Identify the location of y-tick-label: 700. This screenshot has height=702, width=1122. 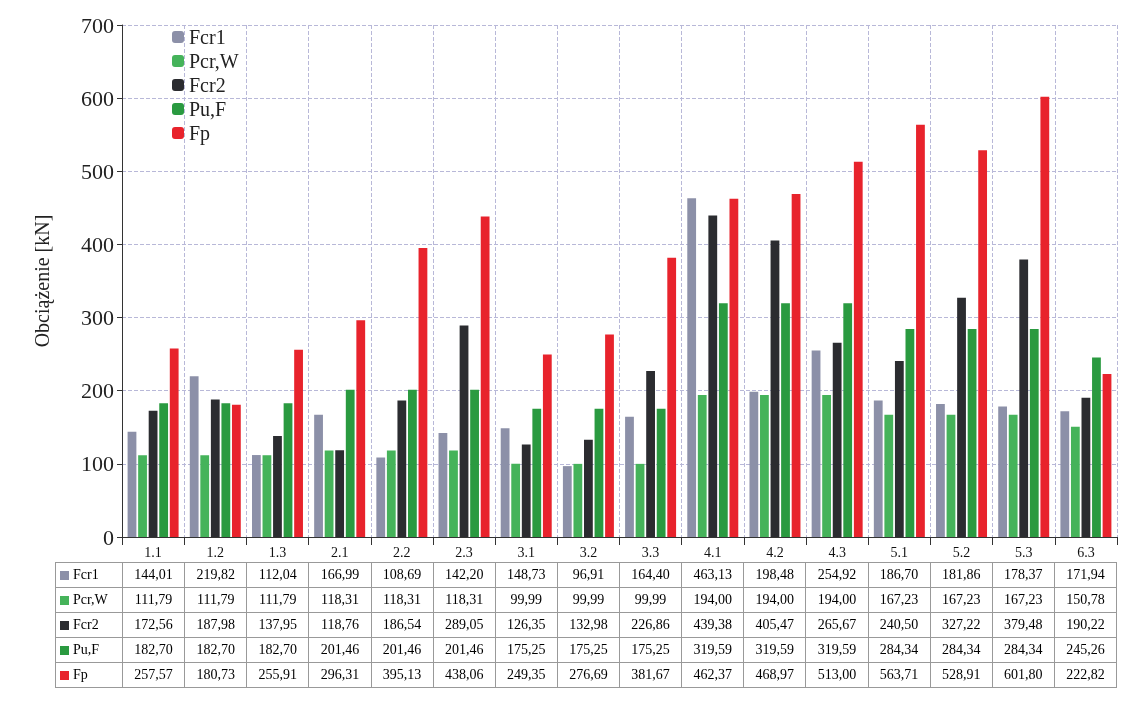
(97, 25).